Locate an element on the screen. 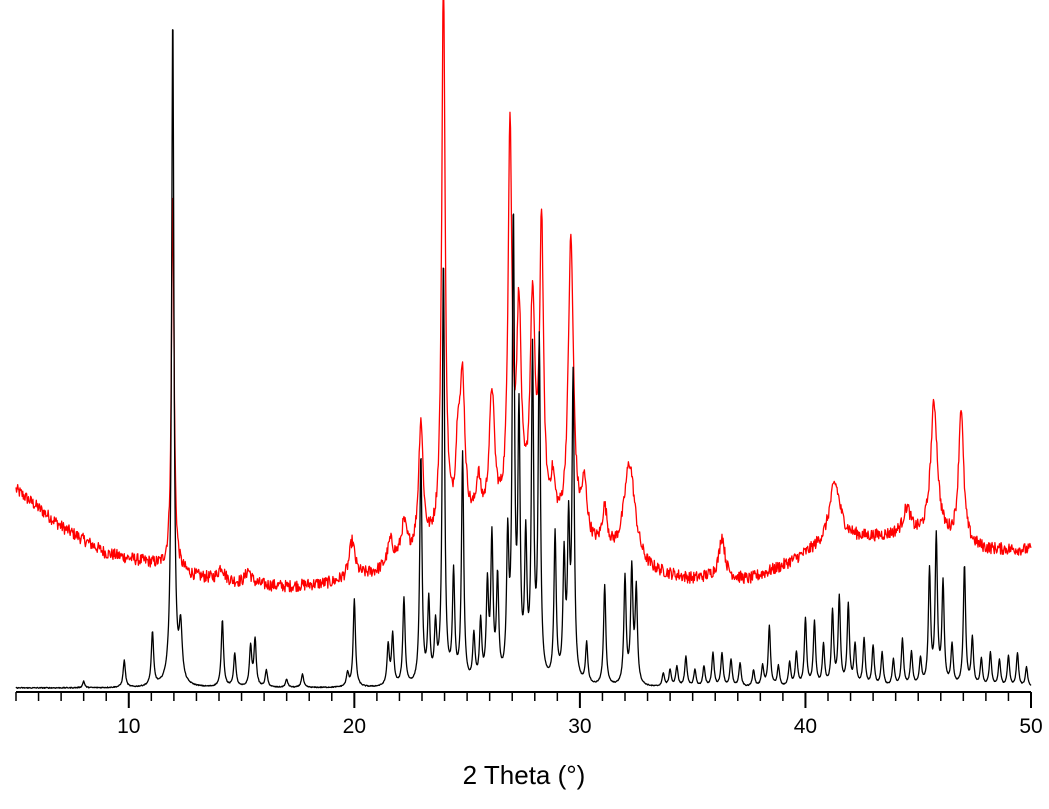 Image resolution: width=1049 pixels, height=809 pixels. x-tick-label: 20 is located at coordinates (354, 726).